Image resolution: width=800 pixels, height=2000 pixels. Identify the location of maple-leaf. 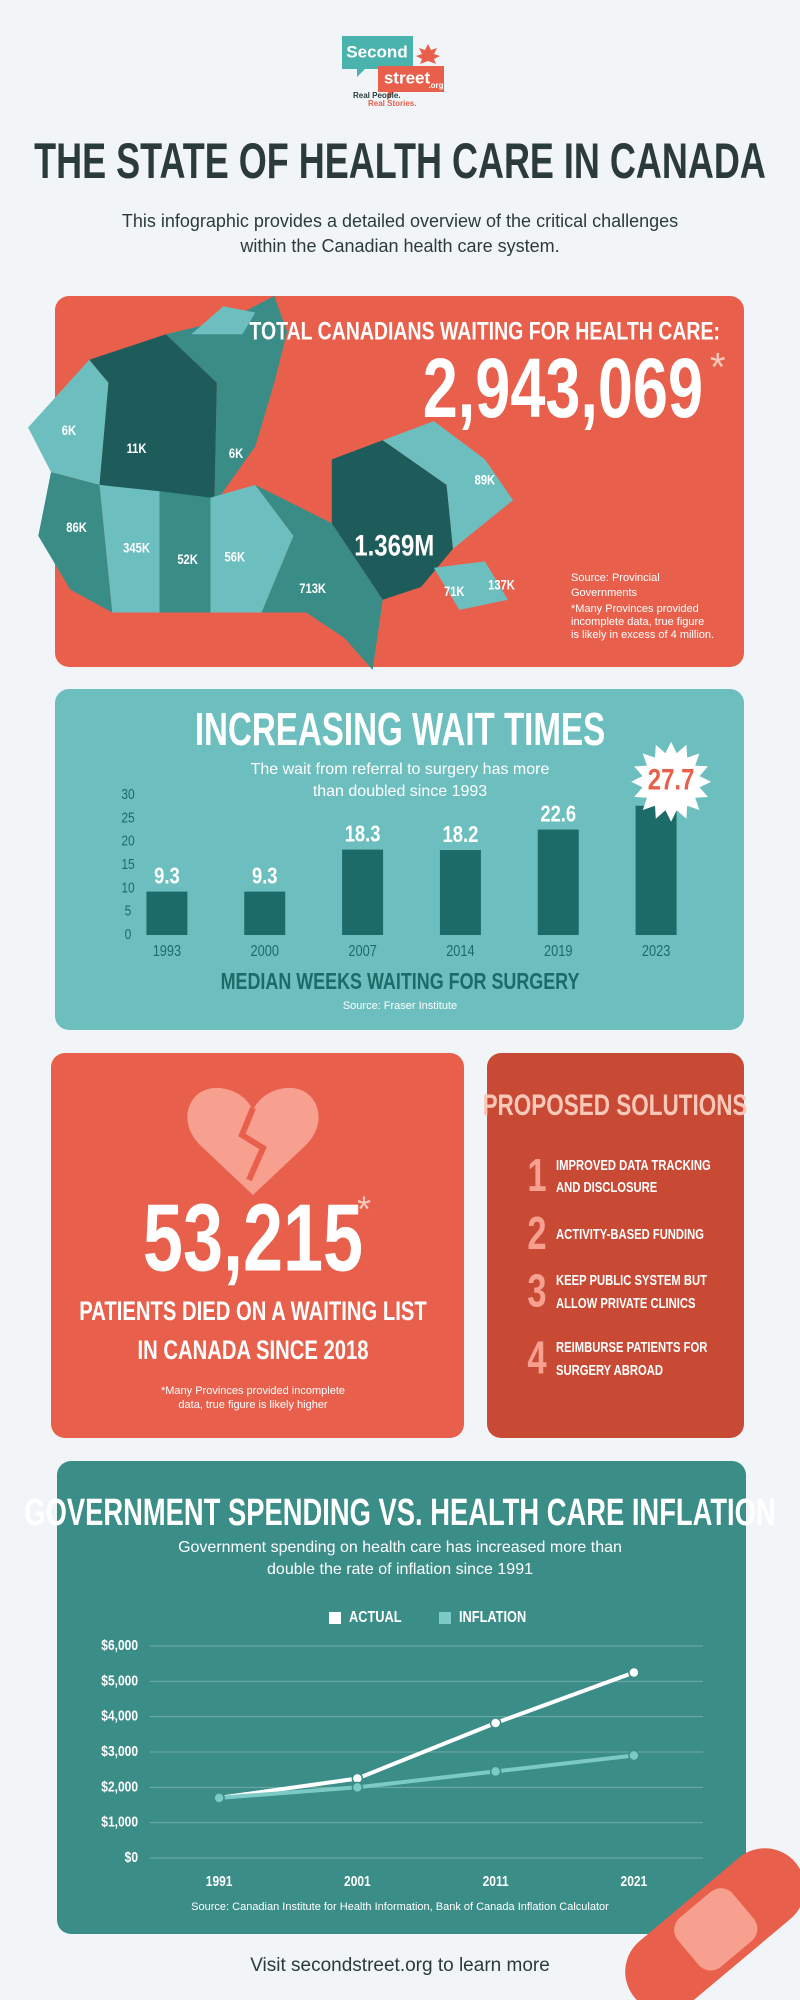
(428, 54).